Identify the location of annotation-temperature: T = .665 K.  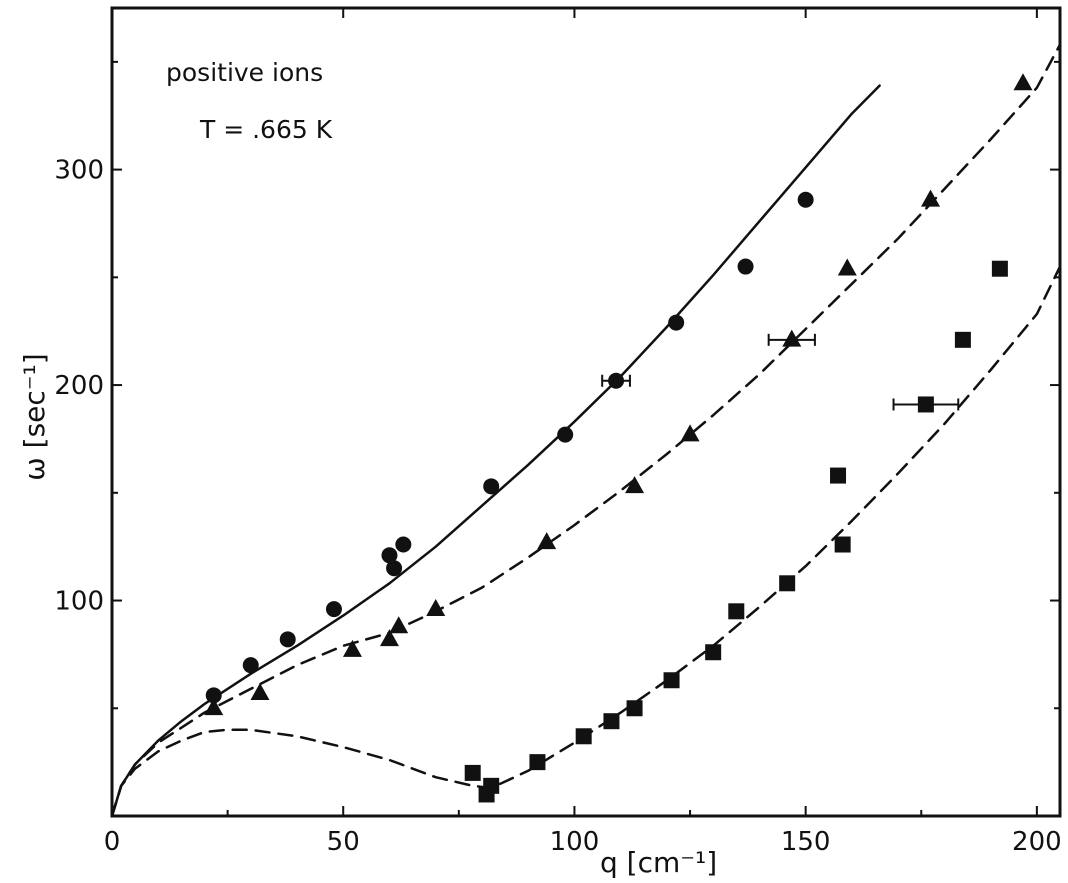
(266, 129).